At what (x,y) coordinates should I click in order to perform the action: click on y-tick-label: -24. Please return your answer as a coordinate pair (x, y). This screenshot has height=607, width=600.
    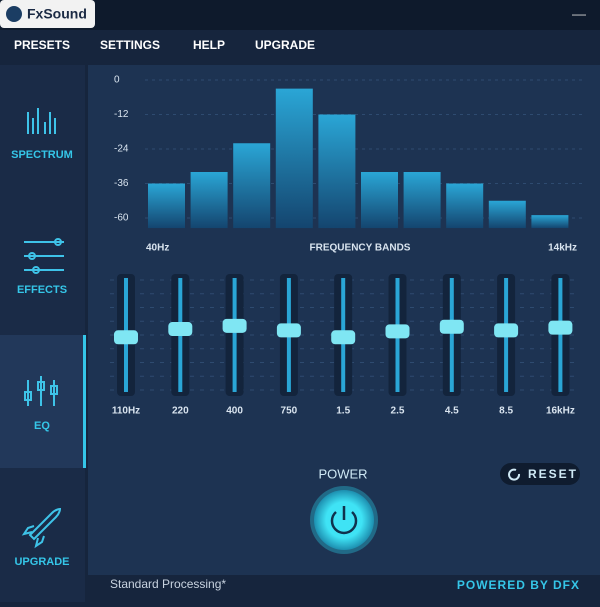
    Looking at the image, I should click on (121, 149).